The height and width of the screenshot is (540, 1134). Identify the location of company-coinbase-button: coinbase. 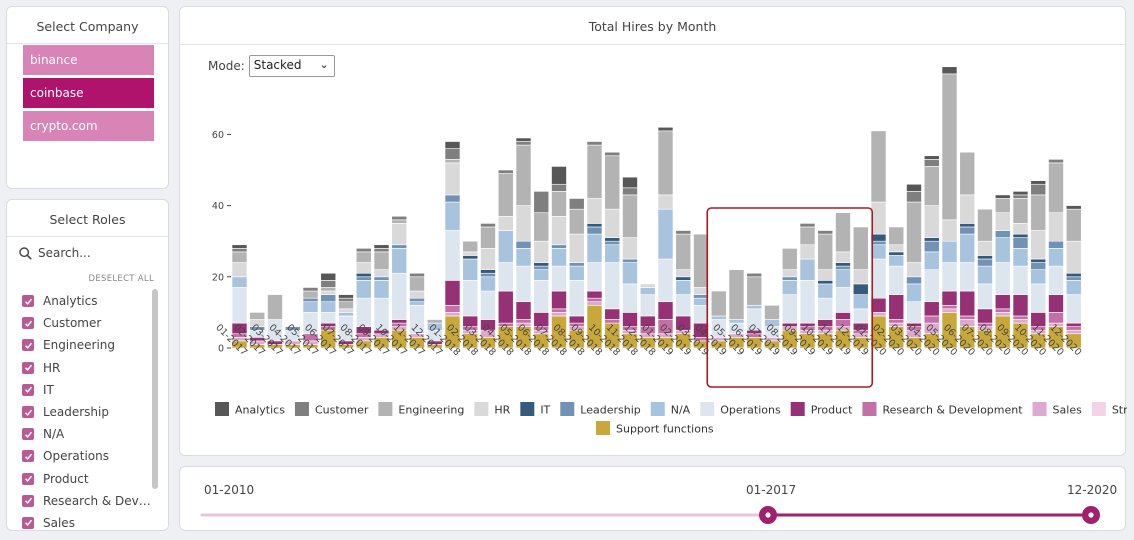
(88, 93).